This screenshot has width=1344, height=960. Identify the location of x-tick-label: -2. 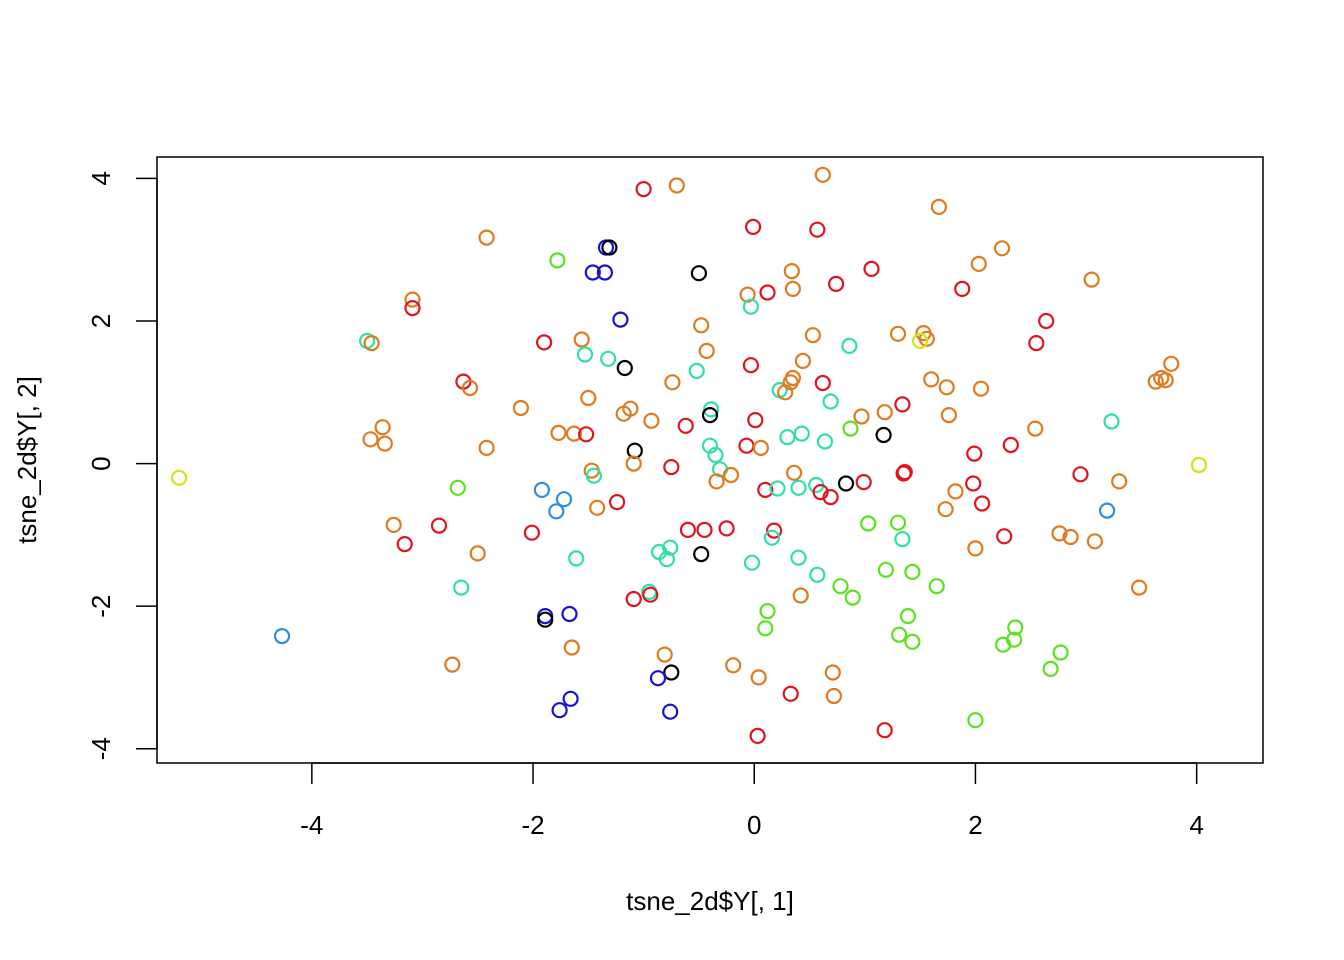
(532, 825).